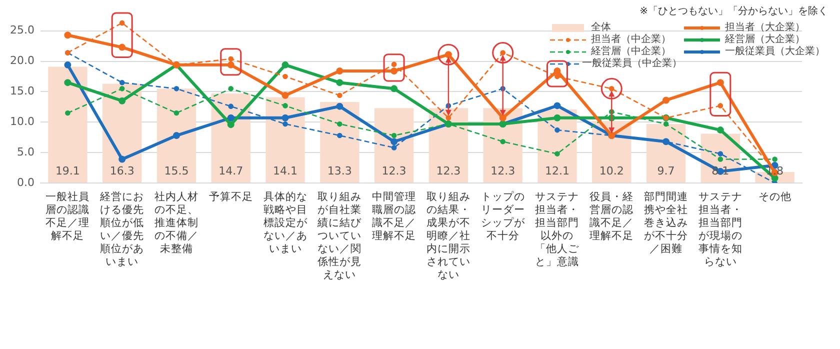 Image resolution: width=840 pixels, height=349 pixels. Describe the element at coordinates (666, 223) in the screenshot. I see `x-tick-label: 部門間連携や全社巻き込みが不十分／困難` at that location.